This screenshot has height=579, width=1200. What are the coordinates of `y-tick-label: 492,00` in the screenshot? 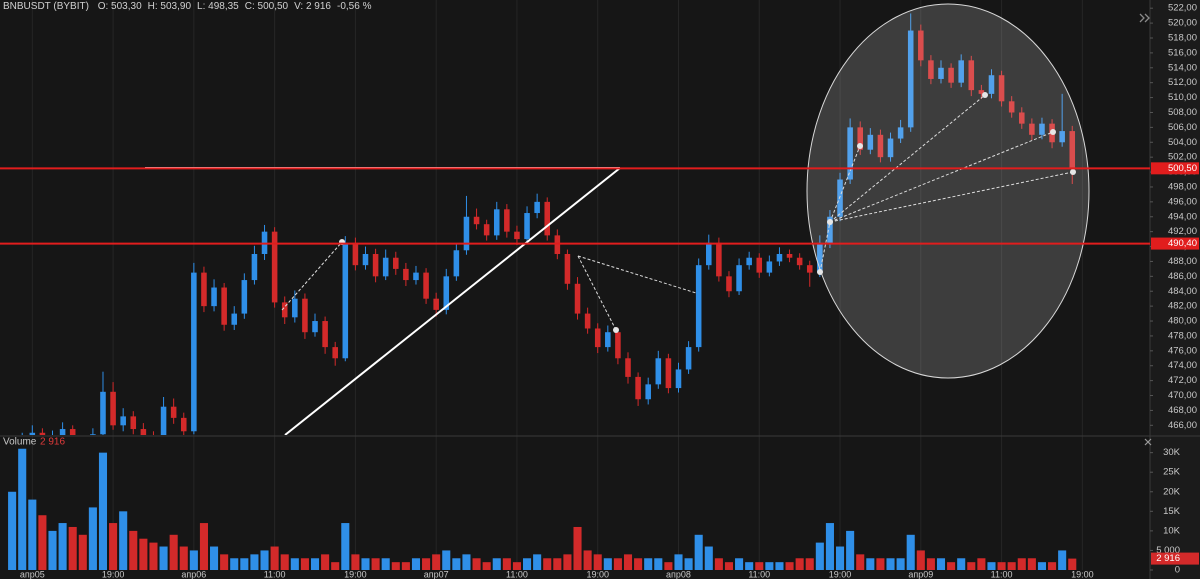 It's located at (1182, 231).